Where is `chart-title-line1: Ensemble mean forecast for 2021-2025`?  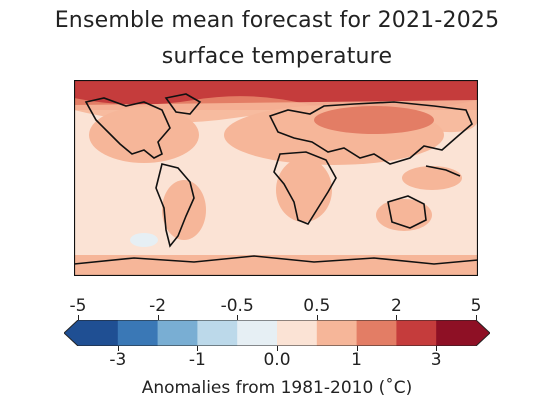 chart-title-line1: Ensemble mean forecast for 2021-2025 is located at coordinates (277, 20).